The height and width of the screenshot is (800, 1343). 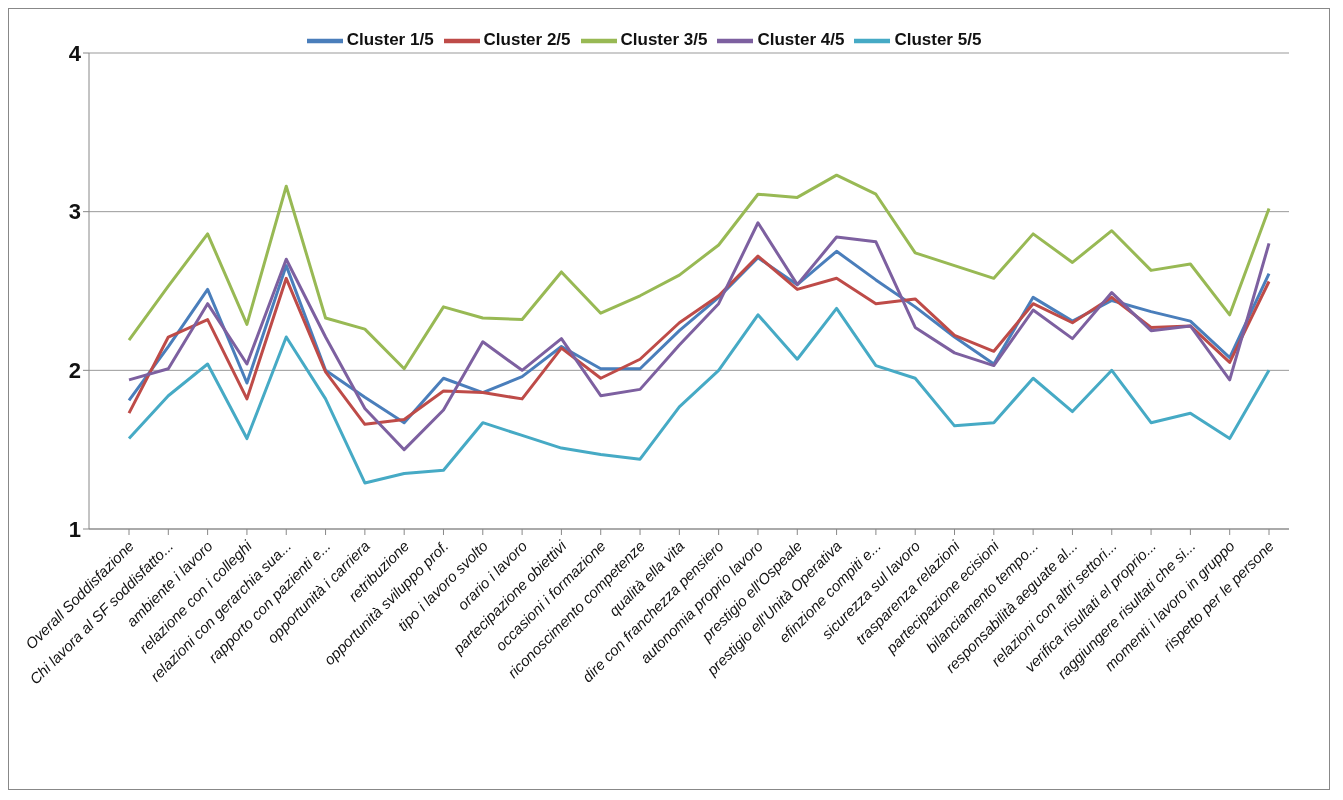 I want to click on legend-label: Cluster 1/5, so click(x=390, y=40).